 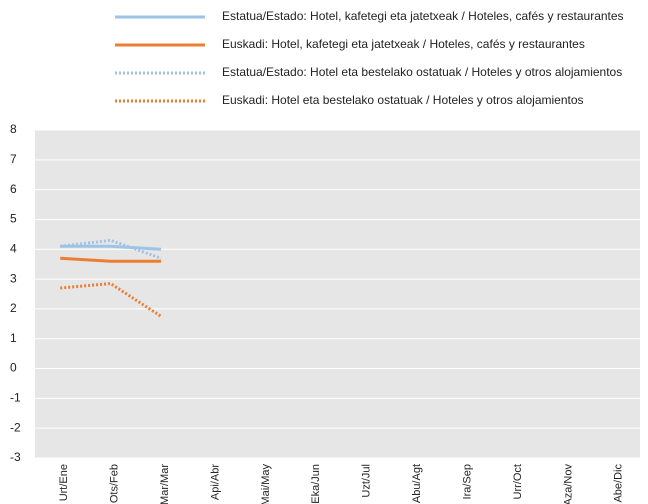 I want to click on x-tick-label: Urt/Ene, so click(x=64, y=482).